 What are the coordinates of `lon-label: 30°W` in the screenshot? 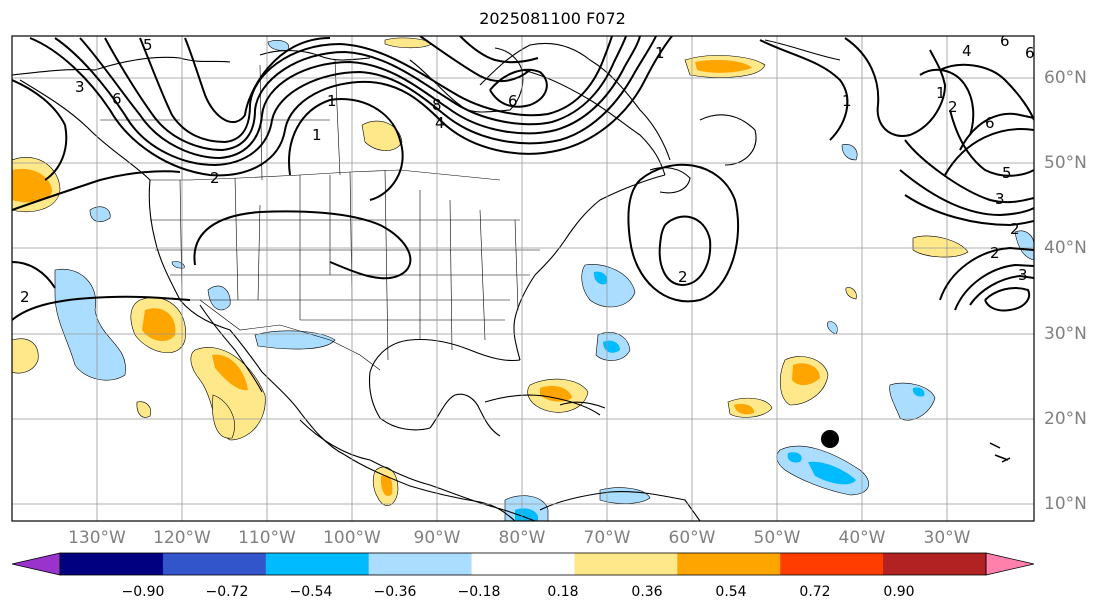 It's located at (947, 538).